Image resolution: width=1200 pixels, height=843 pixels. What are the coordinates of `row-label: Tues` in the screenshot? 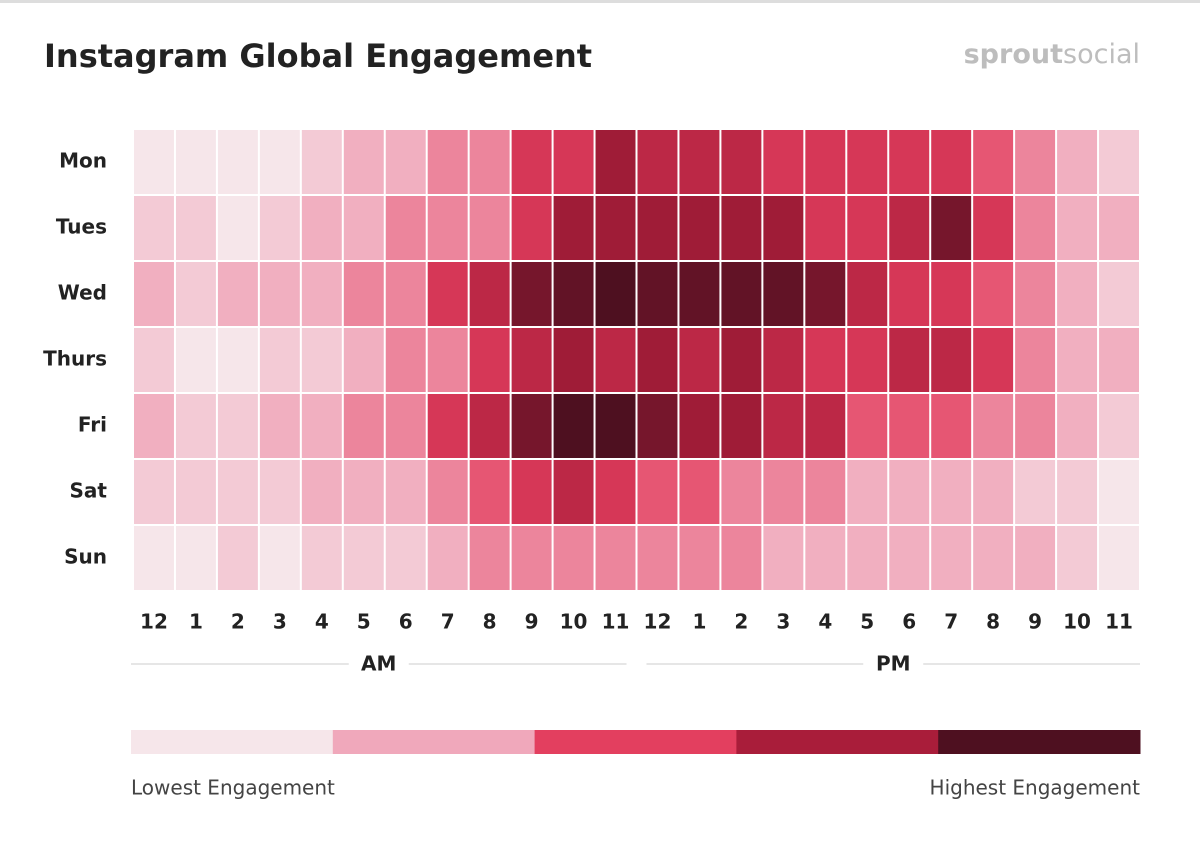 It's located at (81, 227).